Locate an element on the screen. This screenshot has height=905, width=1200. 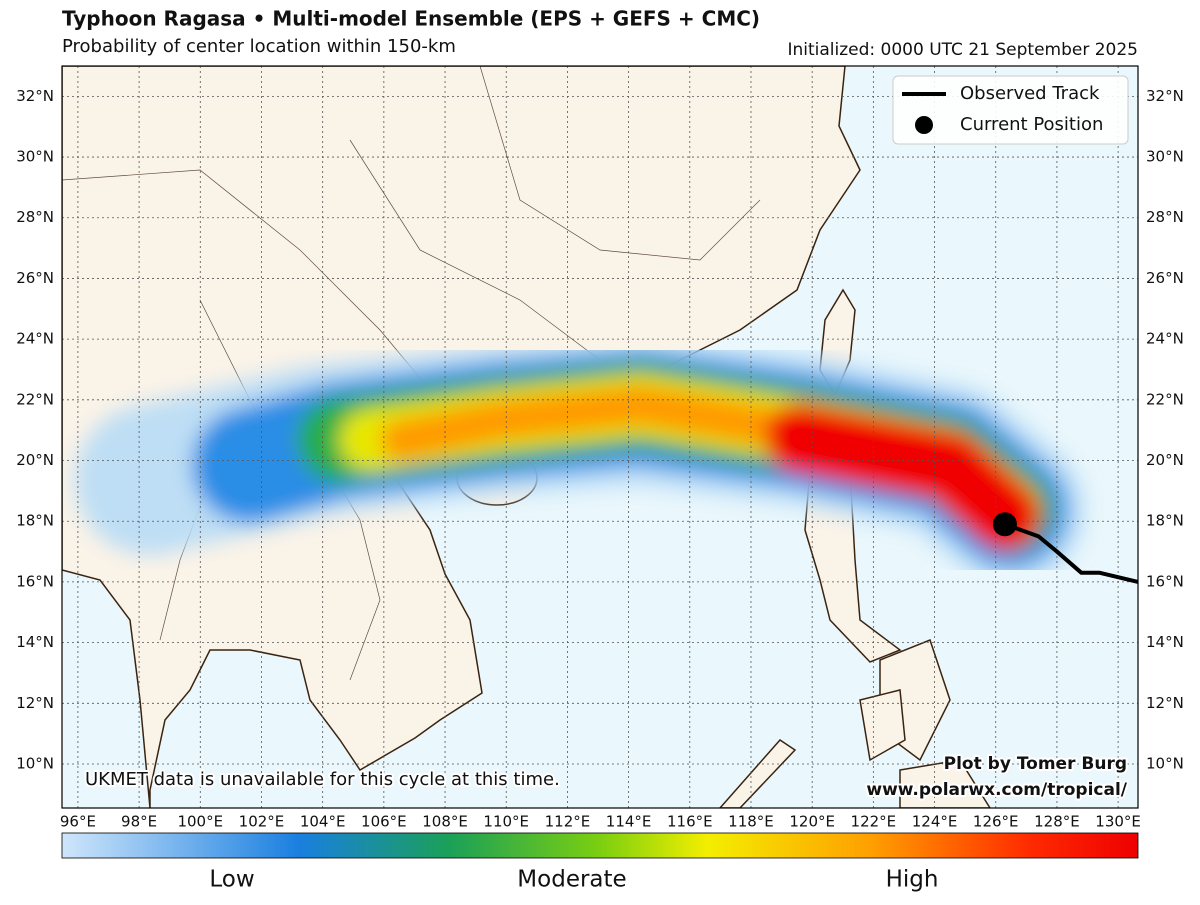
x-tick-label: 98°E is located at coordinates (139, 822).